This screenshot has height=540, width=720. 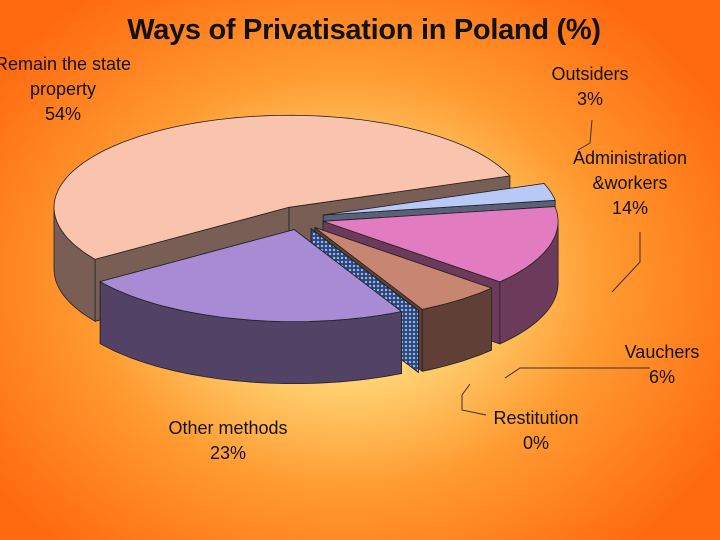 I want to click on slice-label: Restitution 0%, so click(x=536, y=431).